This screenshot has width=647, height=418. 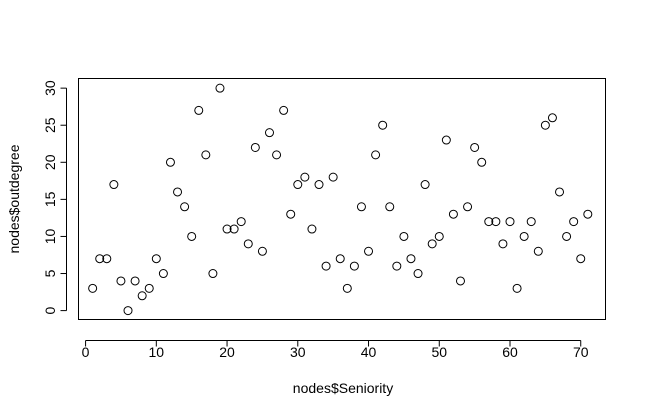 What do you see at coordinates (157, 352) in the screenshot?
I see `x-tick-label: 10` at bounding box center [157, 352].